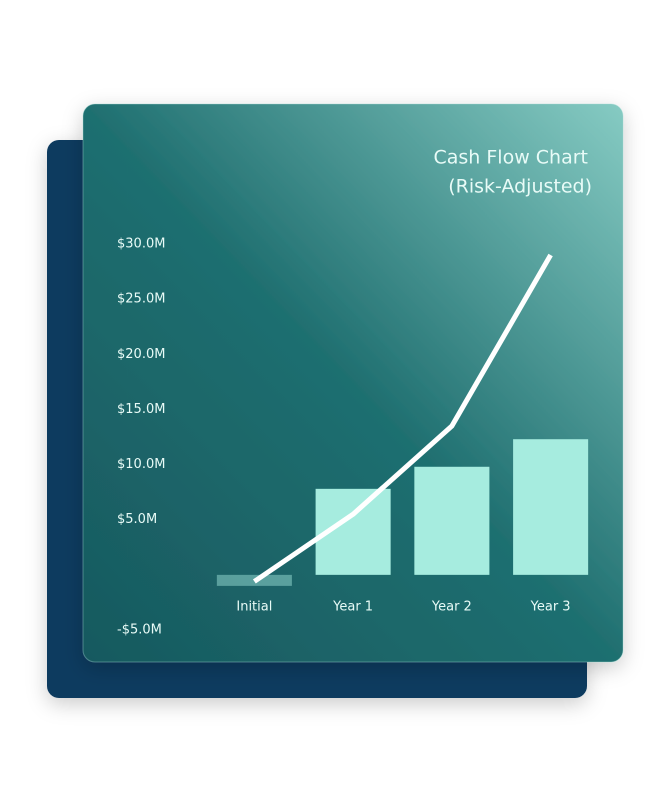 The width and height of the screenshot is (670, 808). What do you see at coordinates (141, 464) in the screenshot?
I see `y-tick-label: $10.0M` at bounding box center [141, 464].